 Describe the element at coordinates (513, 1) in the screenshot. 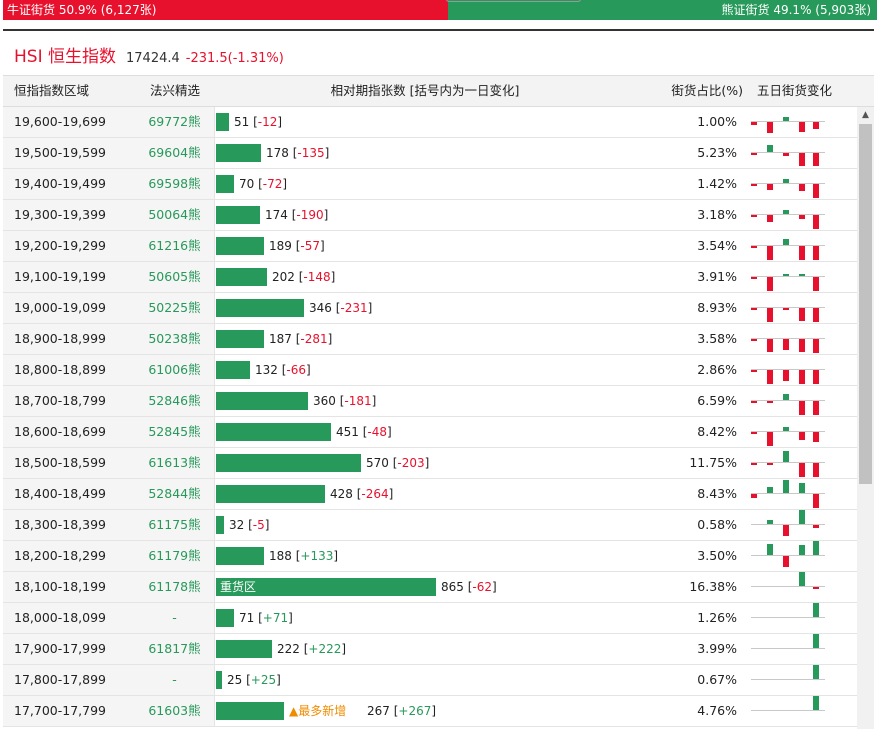

I see `ratio-midpoint-marker` at that location.